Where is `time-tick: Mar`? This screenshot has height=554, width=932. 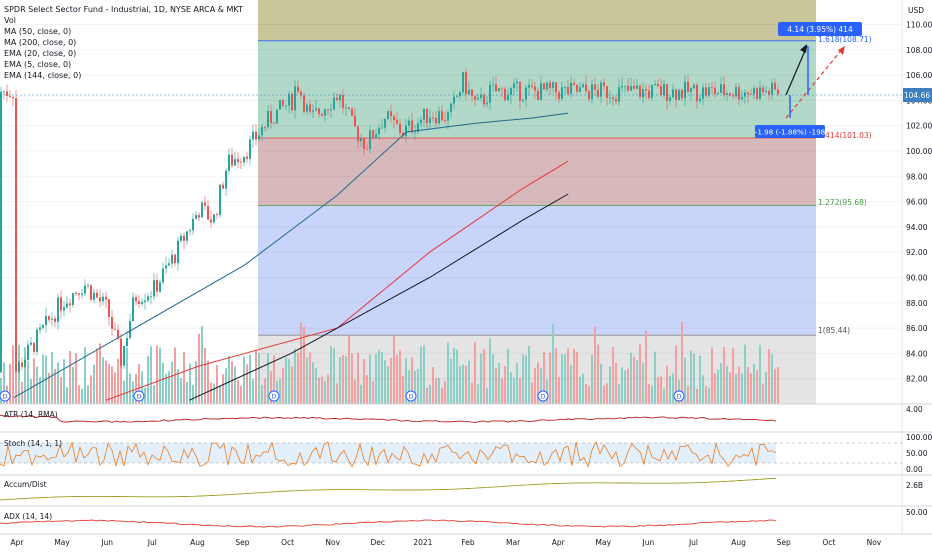
time-tick: Mar is located at coordinates (513, 542).